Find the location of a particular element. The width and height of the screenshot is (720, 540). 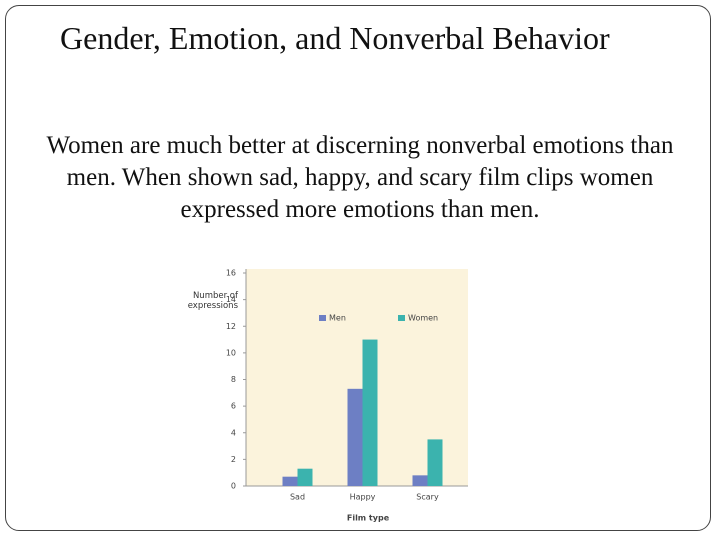

y-tick-label: 4 is located at coordinates (233, 432).